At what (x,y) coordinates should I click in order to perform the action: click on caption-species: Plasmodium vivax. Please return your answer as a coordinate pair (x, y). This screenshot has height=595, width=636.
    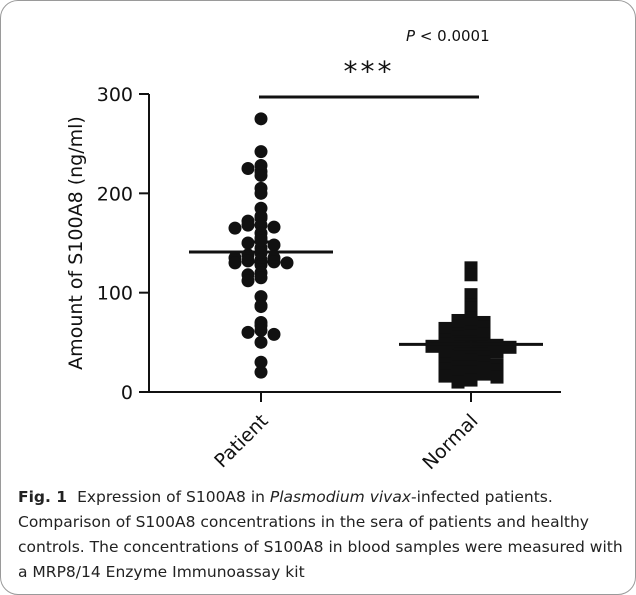
    Looking at the image, I should click on (340, 497).